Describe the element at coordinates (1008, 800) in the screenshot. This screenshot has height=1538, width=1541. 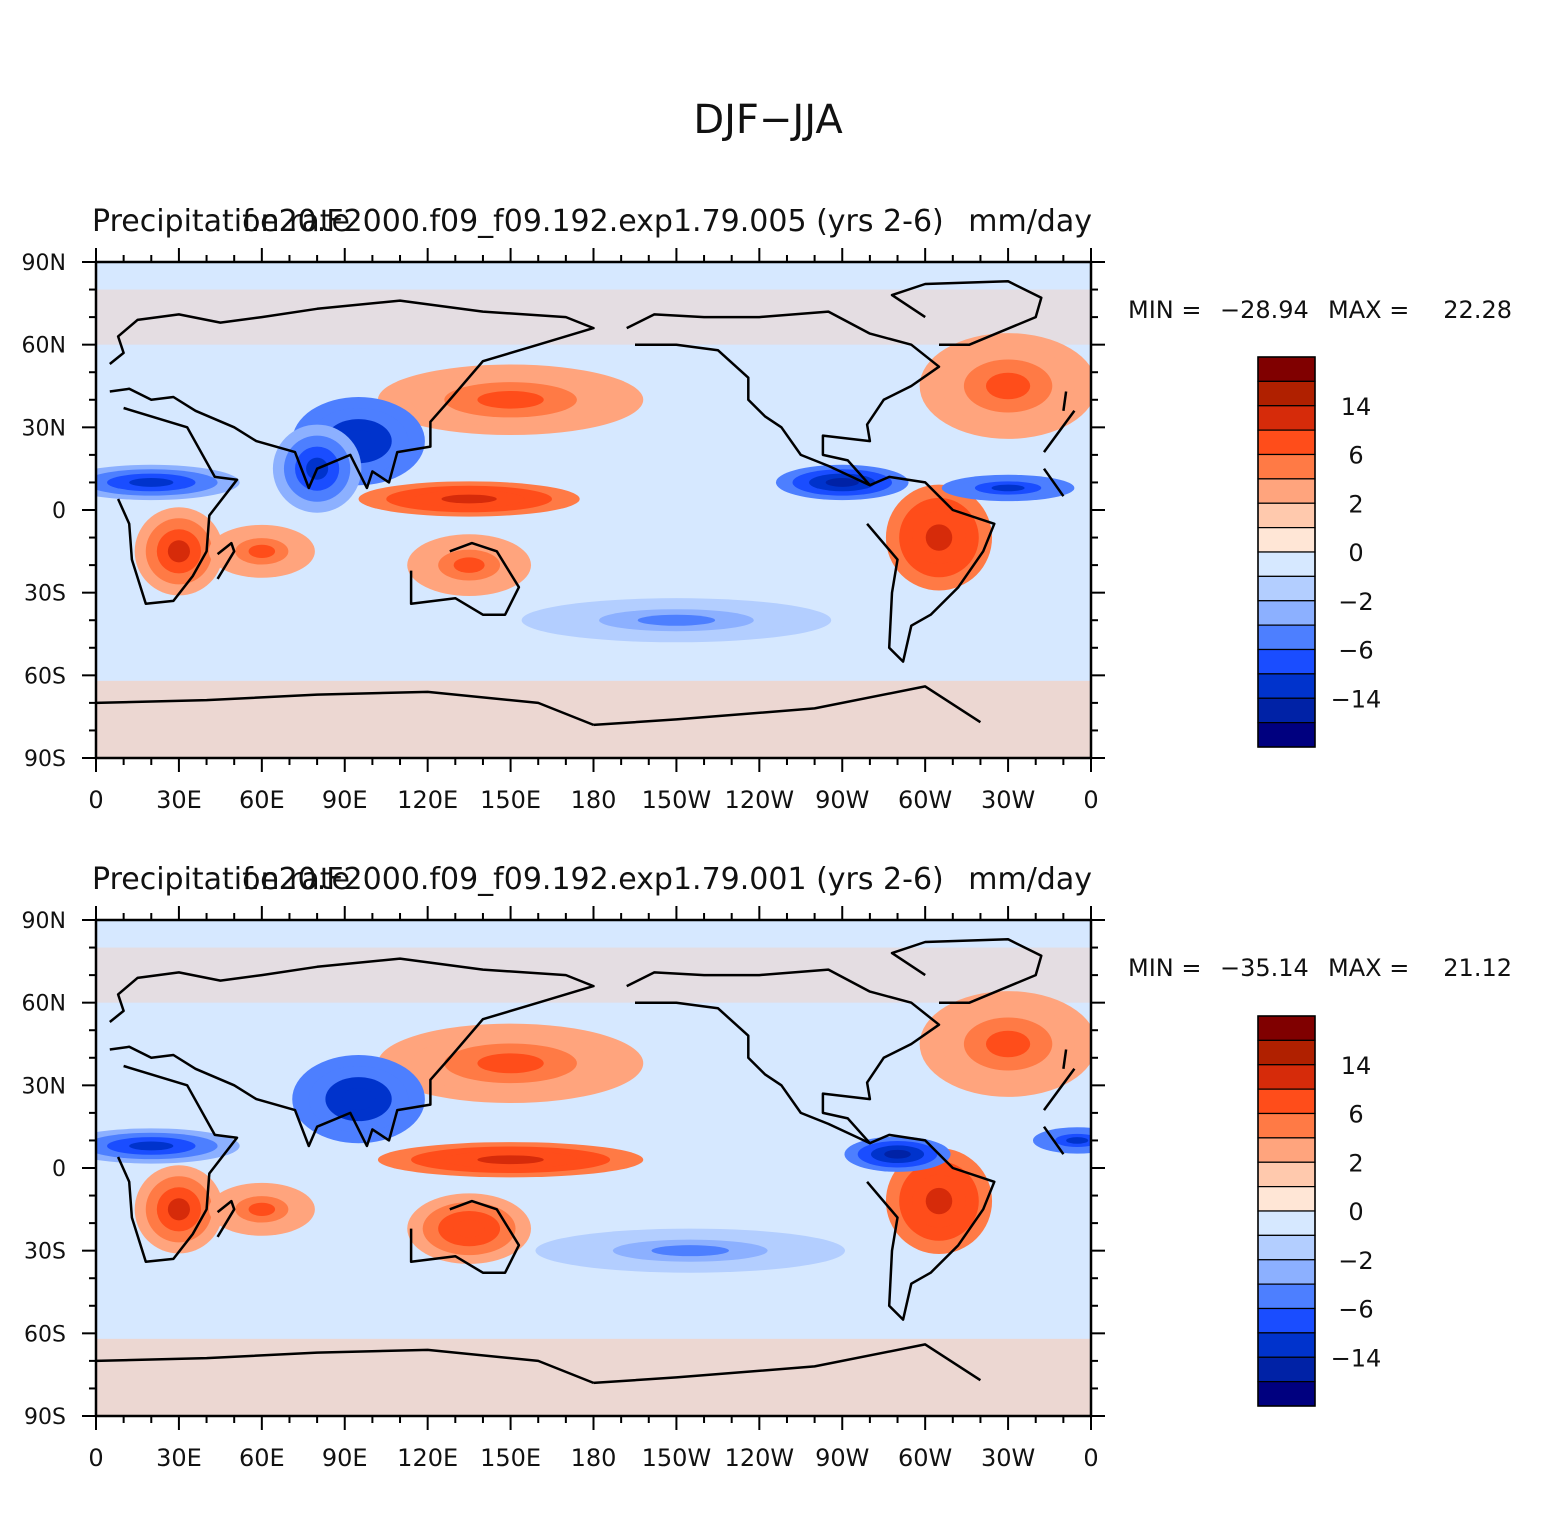
I see `lon-tick-label: 30W` at that location.